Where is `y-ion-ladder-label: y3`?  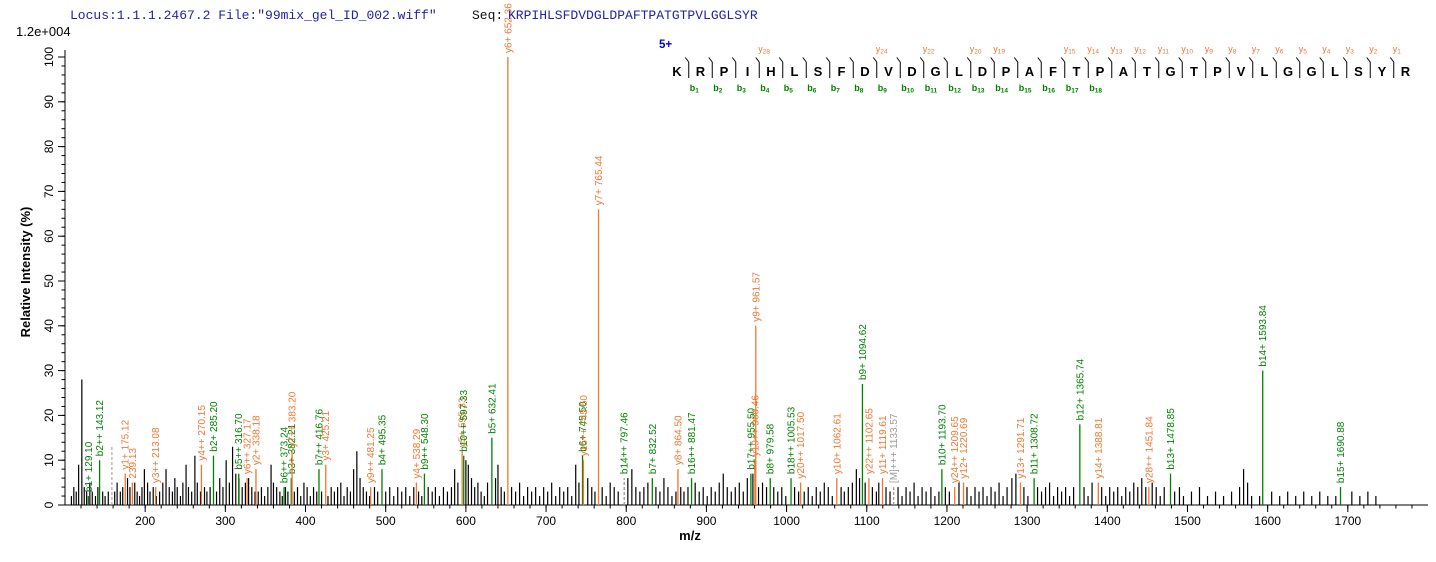
y-ion-ladder-label: y3 is located at coordinates (1350, 50).